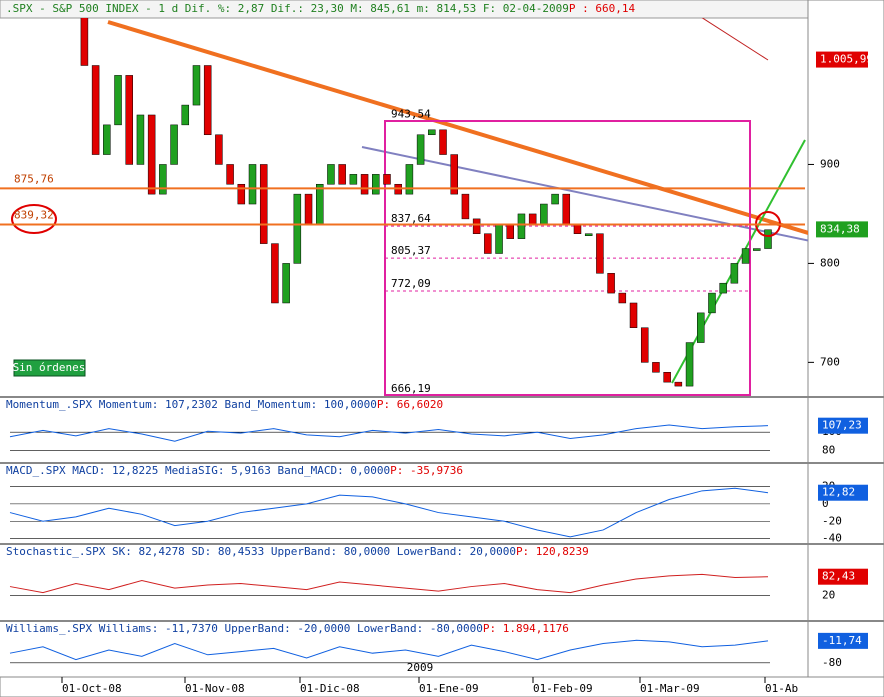 The image size is (884, 697). What do you see at coordinates (845, 348) in the screenshot?
I see `price-axis` at bounding box center [845, 348].